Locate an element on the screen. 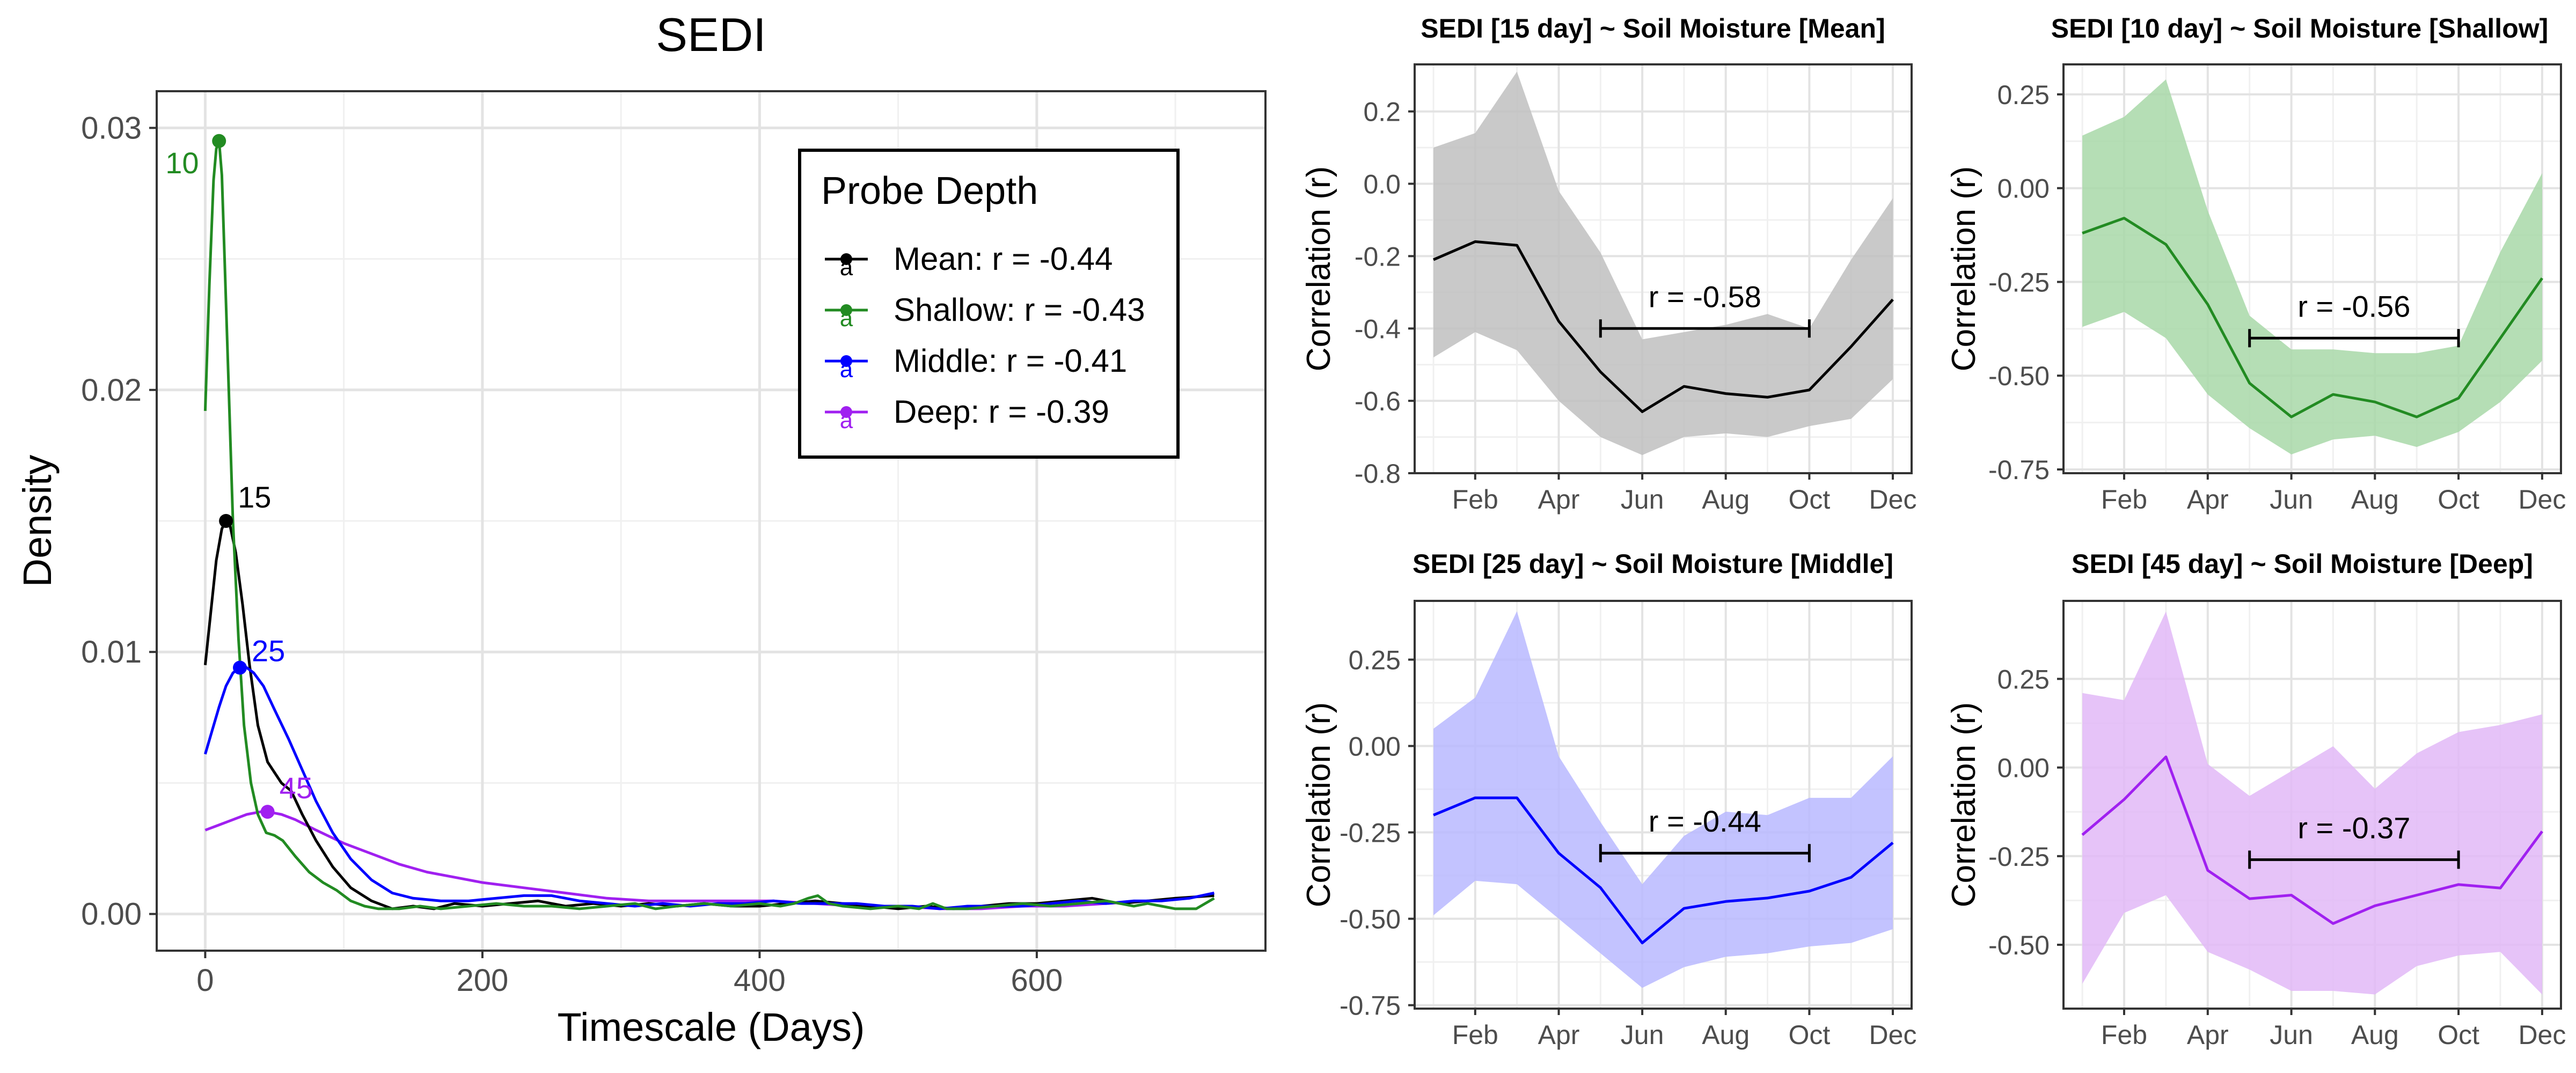 This screenshot has width=2576, height=1073. y-tick-label-middle: 0.00 is located at coordinates (1375, 747).